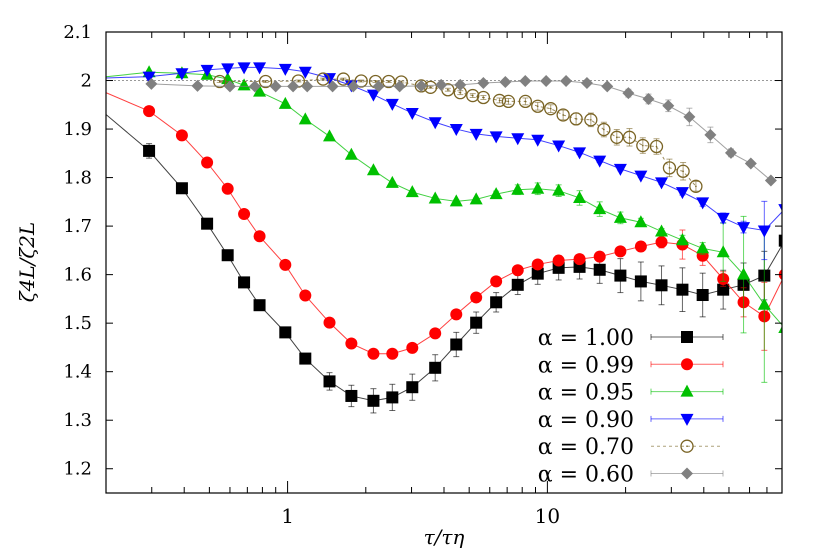 This screenshot has width=831, height=554. Describe the element at coordinates (77, 372) in the screenshot. I see `y-tick-label: 1.4` at that location.